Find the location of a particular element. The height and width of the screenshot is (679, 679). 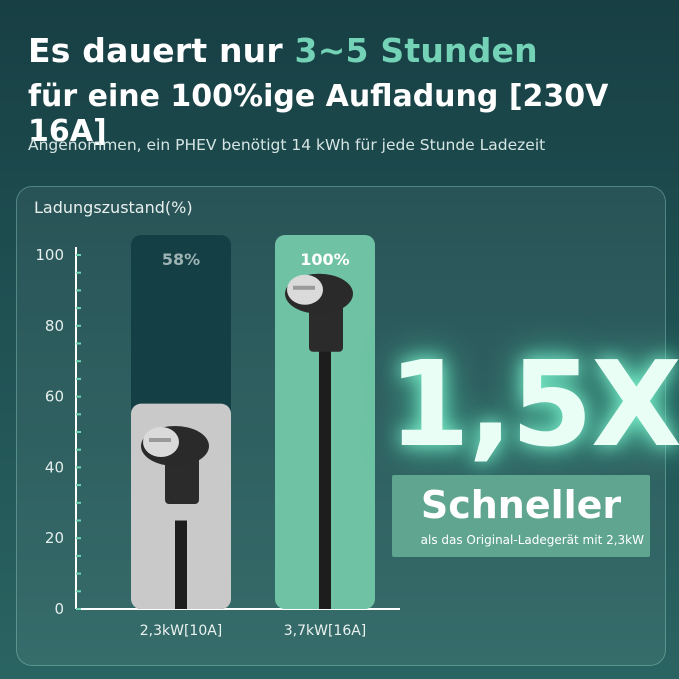

bar-value-label: 58% is located at coordinates (181, 259).